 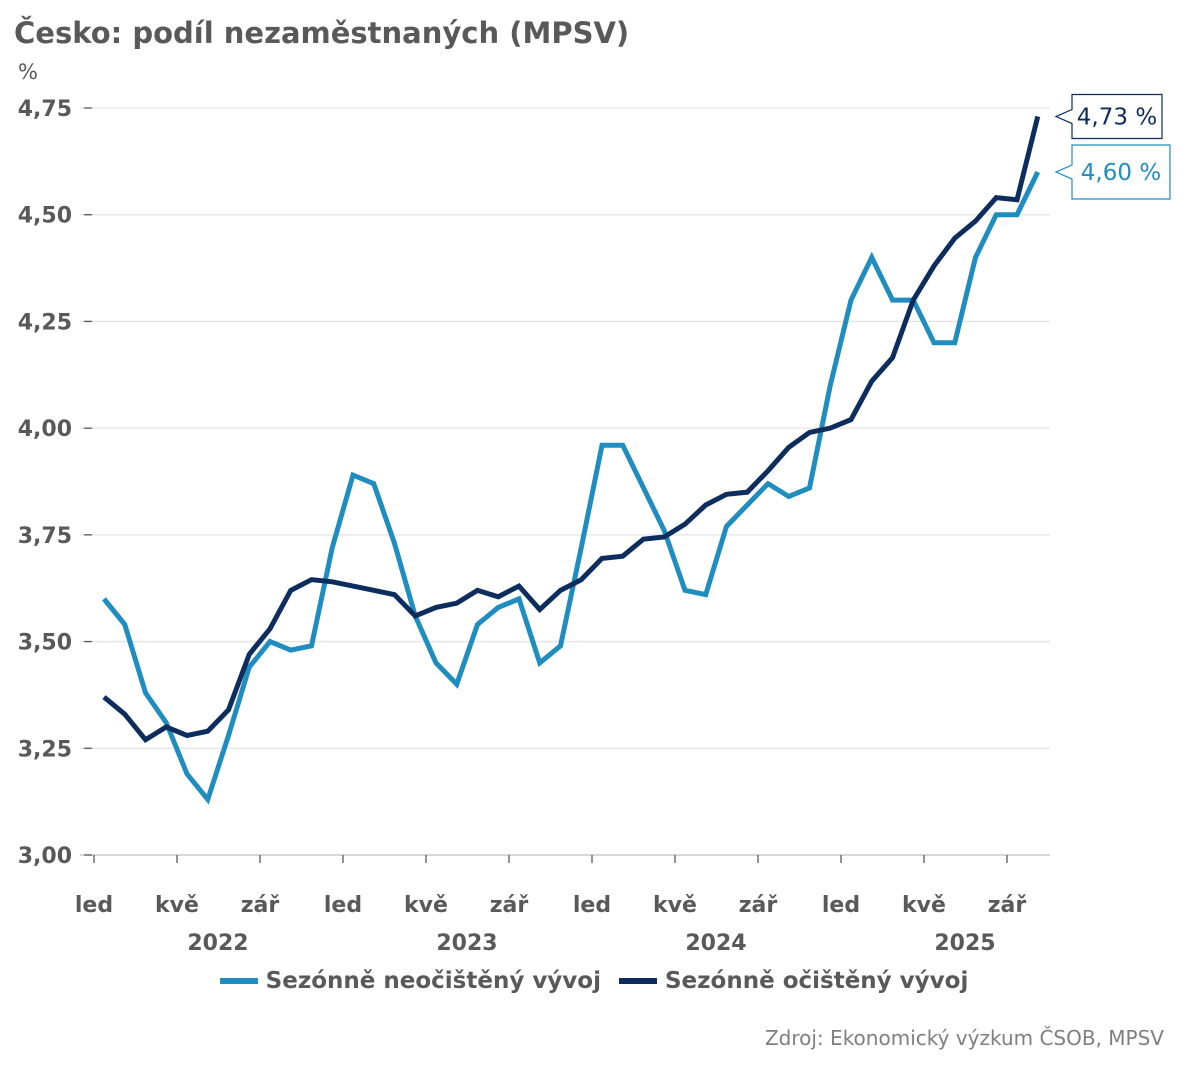 I want to click on y-tick-label: 4,50, so click(x=45, y=216).